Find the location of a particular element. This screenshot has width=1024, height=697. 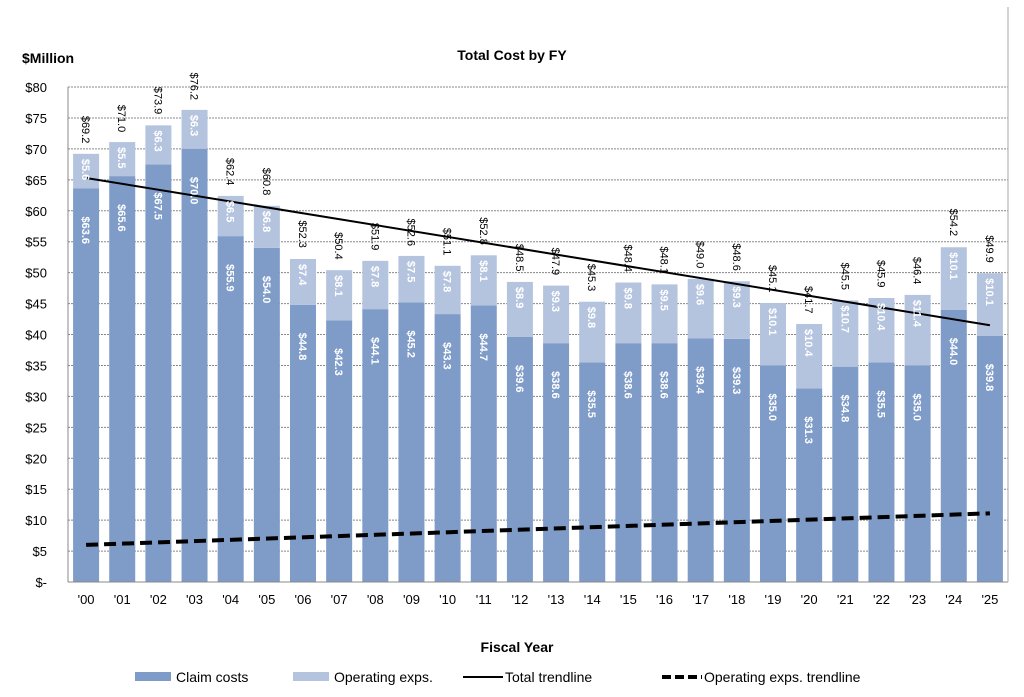

label-operating-exps: $9.8 is located at coordinates (627, 298).